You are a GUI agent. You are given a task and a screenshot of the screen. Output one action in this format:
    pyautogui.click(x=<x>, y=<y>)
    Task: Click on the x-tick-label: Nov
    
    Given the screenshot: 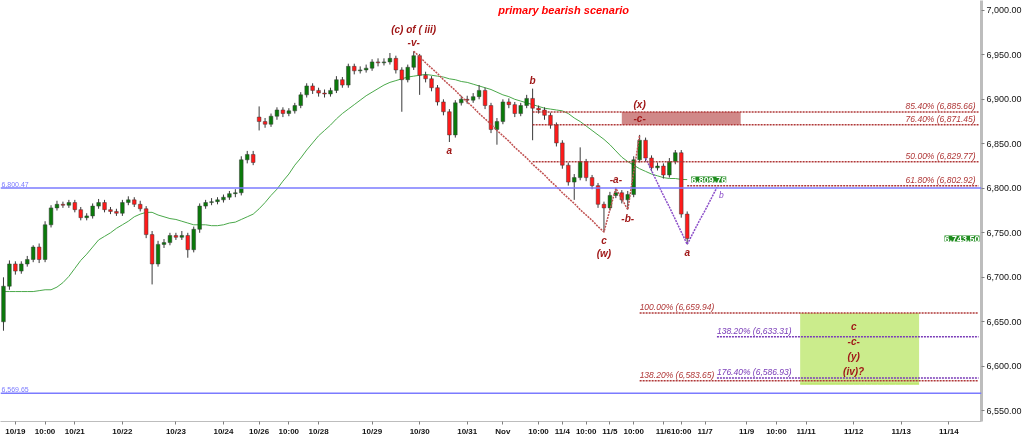 What is the action you would take?
    pyautogui.click(x=503, y=431)
    